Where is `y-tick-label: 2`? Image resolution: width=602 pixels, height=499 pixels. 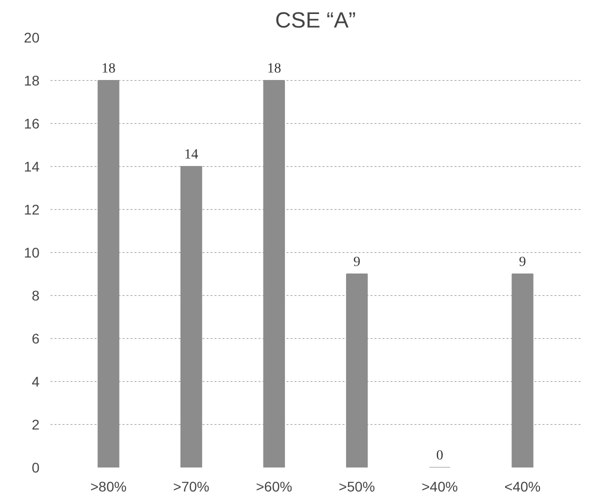
y-tick-label: 2 is located at coordinates (36, 424).